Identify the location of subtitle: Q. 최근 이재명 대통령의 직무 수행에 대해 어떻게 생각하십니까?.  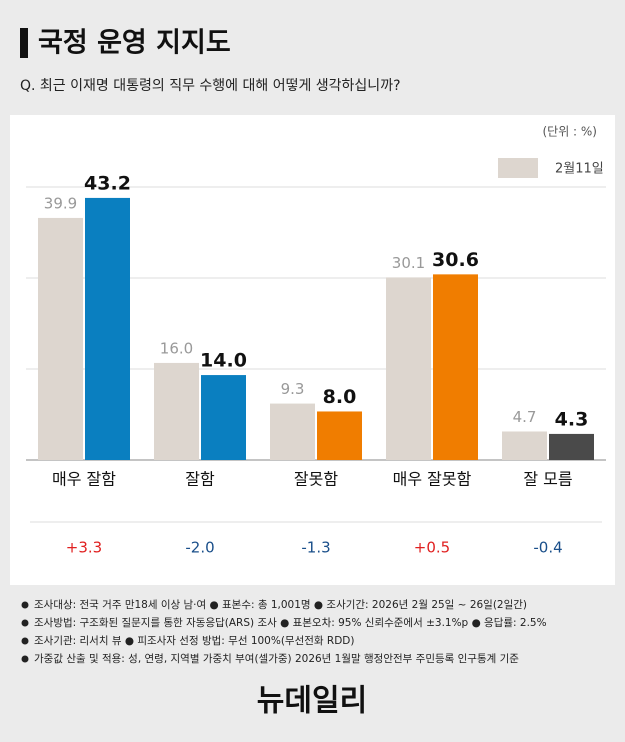
(210, 86).